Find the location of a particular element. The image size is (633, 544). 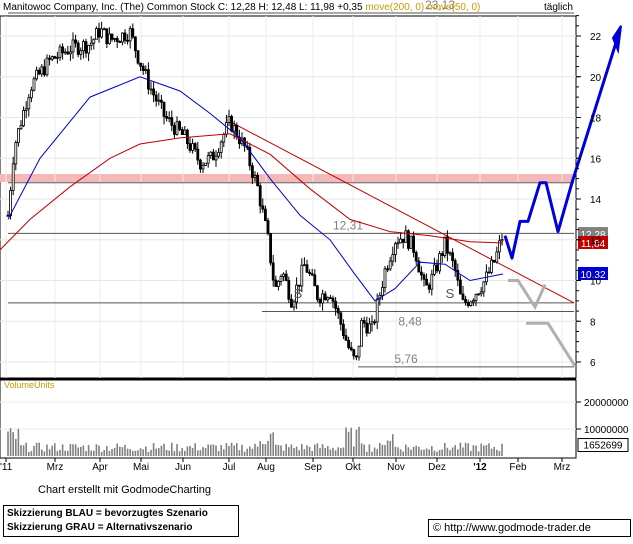

blue-scenario-path is located at coordinates (562, 144).